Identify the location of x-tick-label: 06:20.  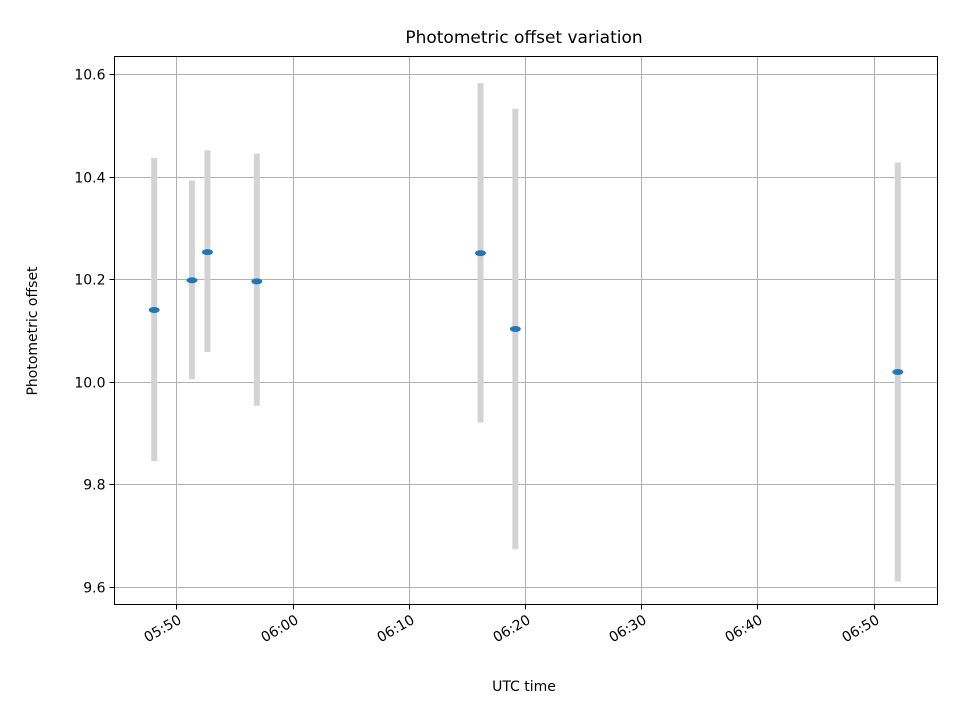
(512, 629).